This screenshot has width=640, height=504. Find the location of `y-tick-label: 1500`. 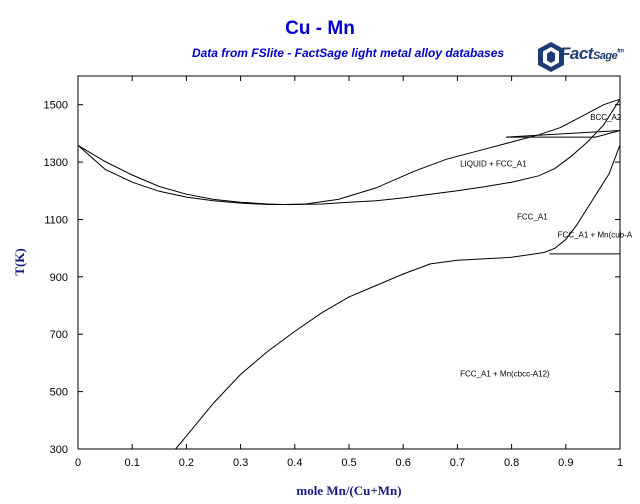

y-tick-label: 1500 is located at coordinates (56, 106).